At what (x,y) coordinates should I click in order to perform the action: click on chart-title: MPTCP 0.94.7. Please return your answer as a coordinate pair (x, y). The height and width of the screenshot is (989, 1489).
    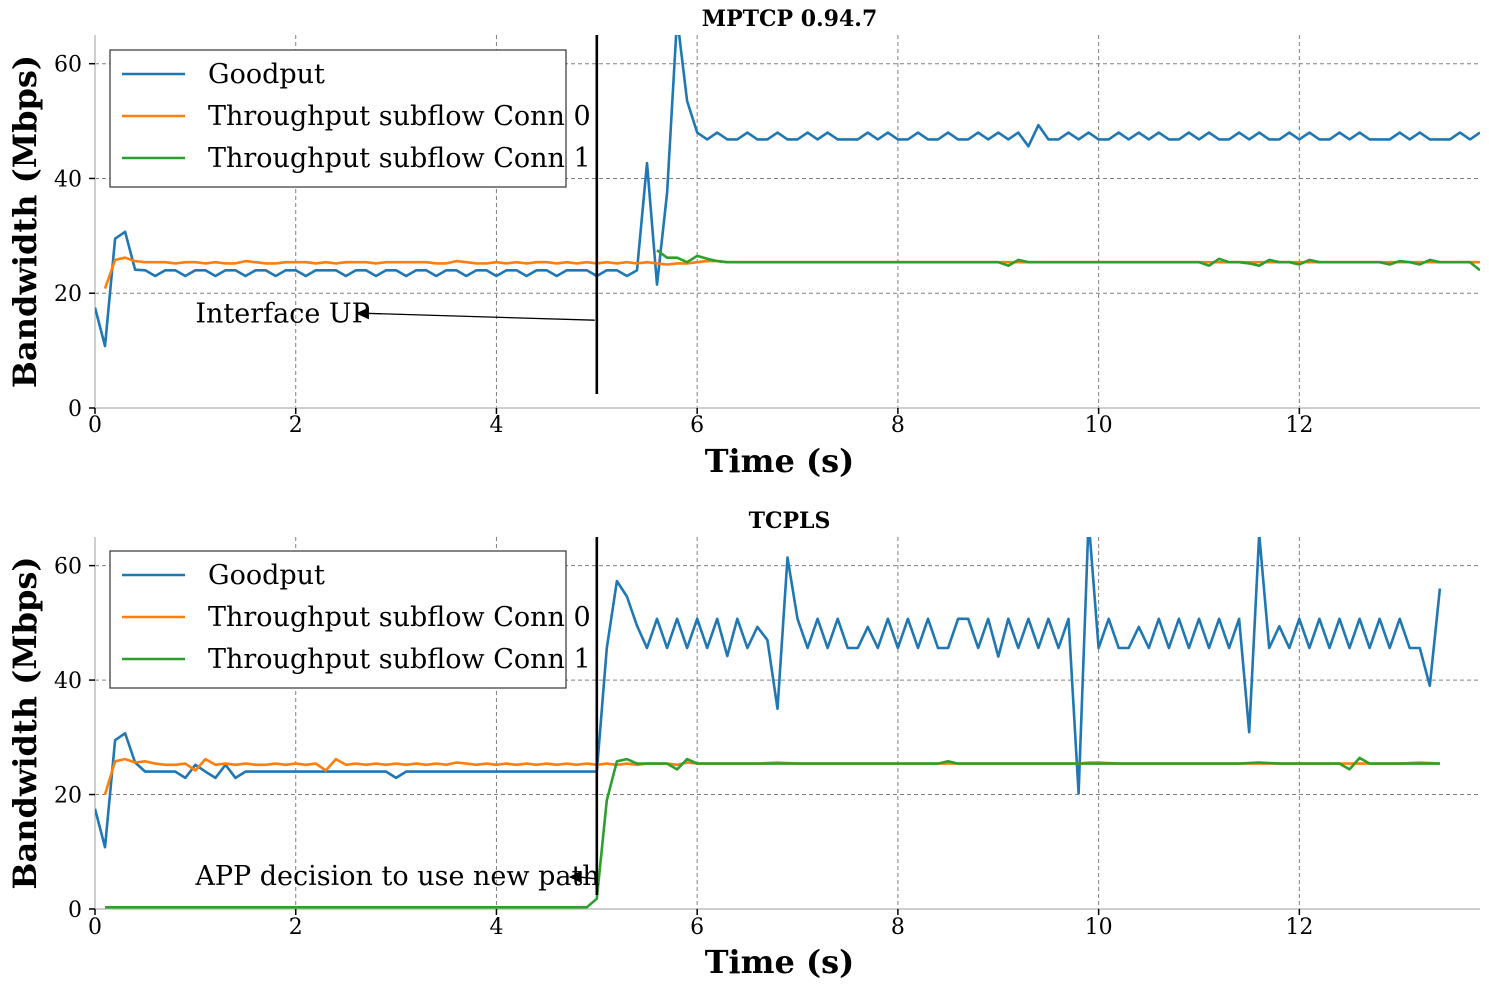
    Looking at the image, I should click on (790, 19).